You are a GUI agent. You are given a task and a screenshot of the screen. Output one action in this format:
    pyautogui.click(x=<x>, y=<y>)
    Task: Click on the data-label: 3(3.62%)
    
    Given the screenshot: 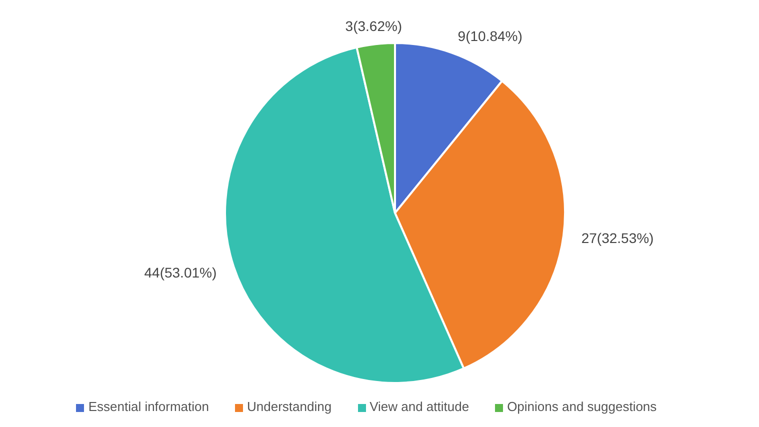 What is the action you would take?
    pyautogui.click(x=373, y=26)
    